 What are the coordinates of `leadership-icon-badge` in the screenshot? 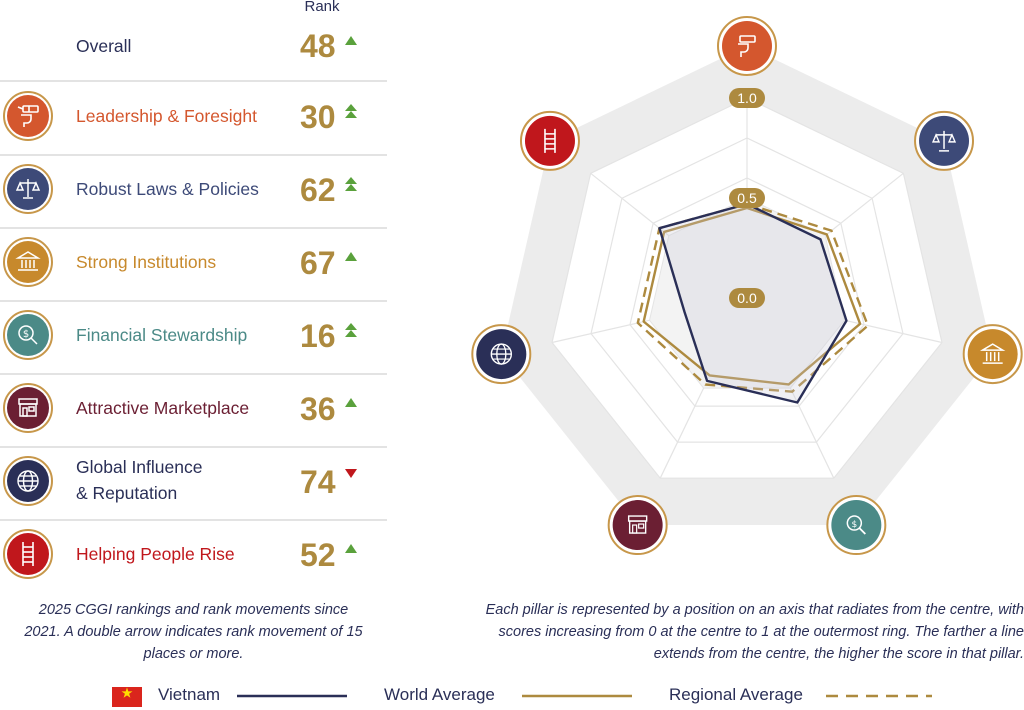 It's located at (28, 116).